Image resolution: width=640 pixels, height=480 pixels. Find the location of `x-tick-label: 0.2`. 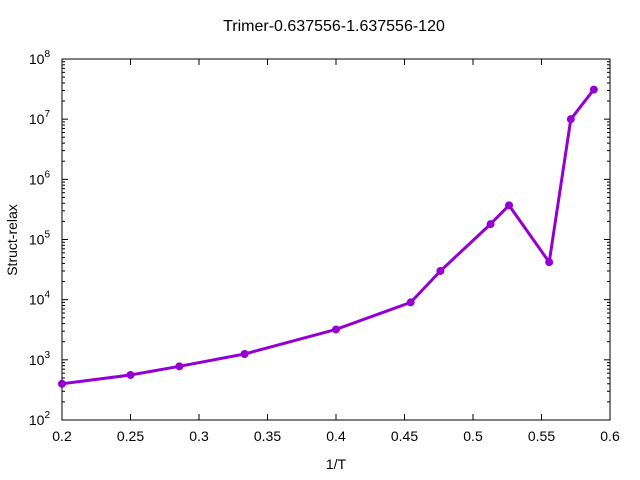

x-tick-label: 0.2 is located at coordinates (62, 436).